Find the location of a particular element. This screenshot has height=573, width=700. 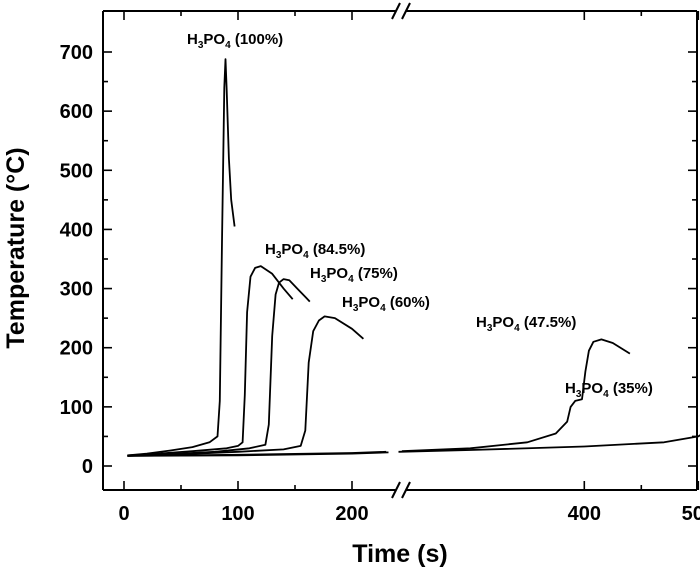

series-label-part: (60%) is located at coordinates (408, 302).